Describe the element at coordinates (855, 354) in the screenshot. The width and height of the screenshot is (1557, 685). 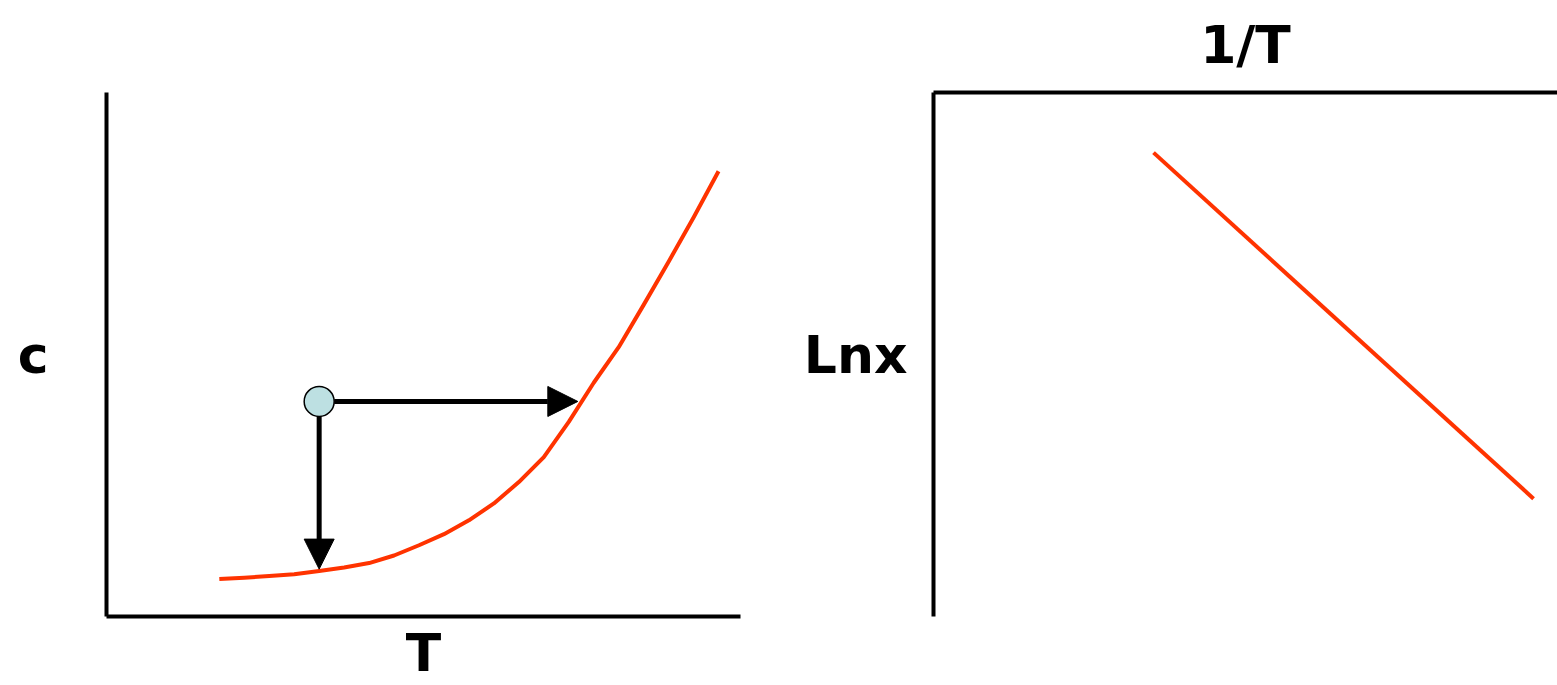
I see `y-axis-title: Lnx` at that location.